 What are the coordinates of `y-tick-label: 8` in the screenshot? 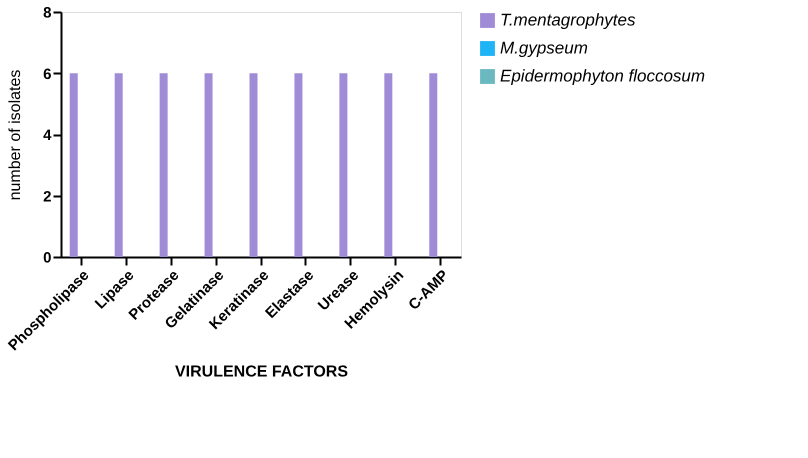 It's located at (47, 13).